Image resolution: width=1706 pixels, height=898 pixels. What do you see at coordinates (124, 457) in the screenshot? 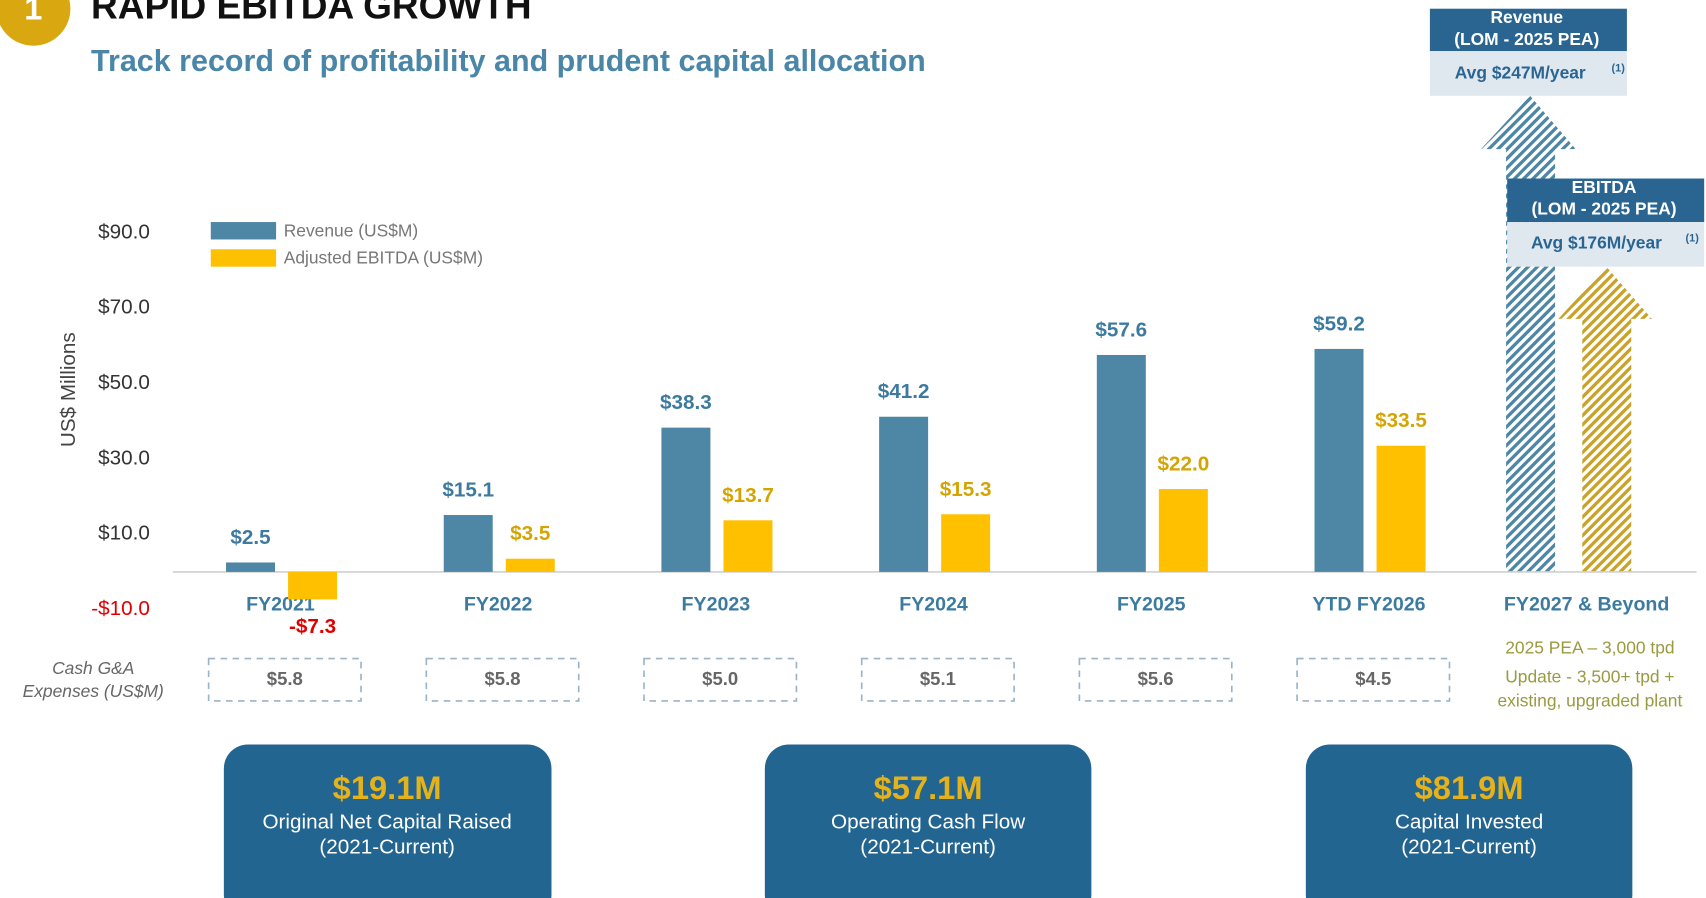
I see `y-tick-label: $30.0` at bounding box center [124, 457].